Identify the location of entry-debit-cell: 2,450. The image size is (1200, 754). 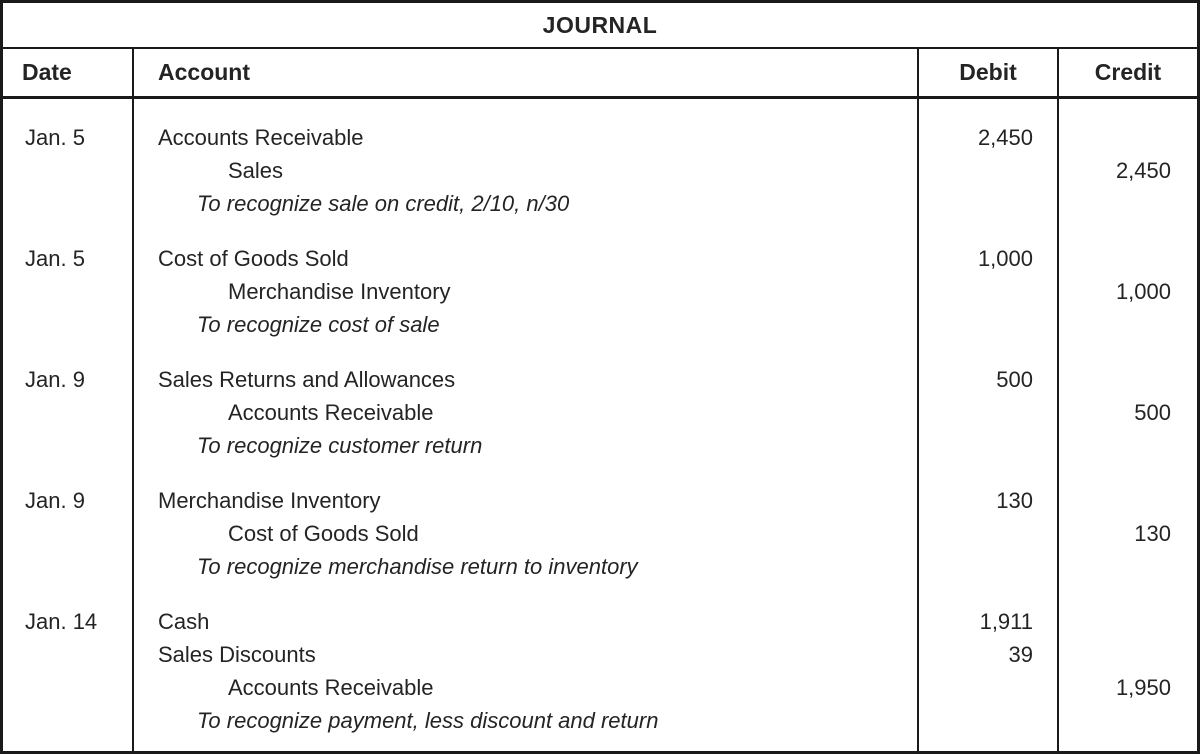
(987, 159).